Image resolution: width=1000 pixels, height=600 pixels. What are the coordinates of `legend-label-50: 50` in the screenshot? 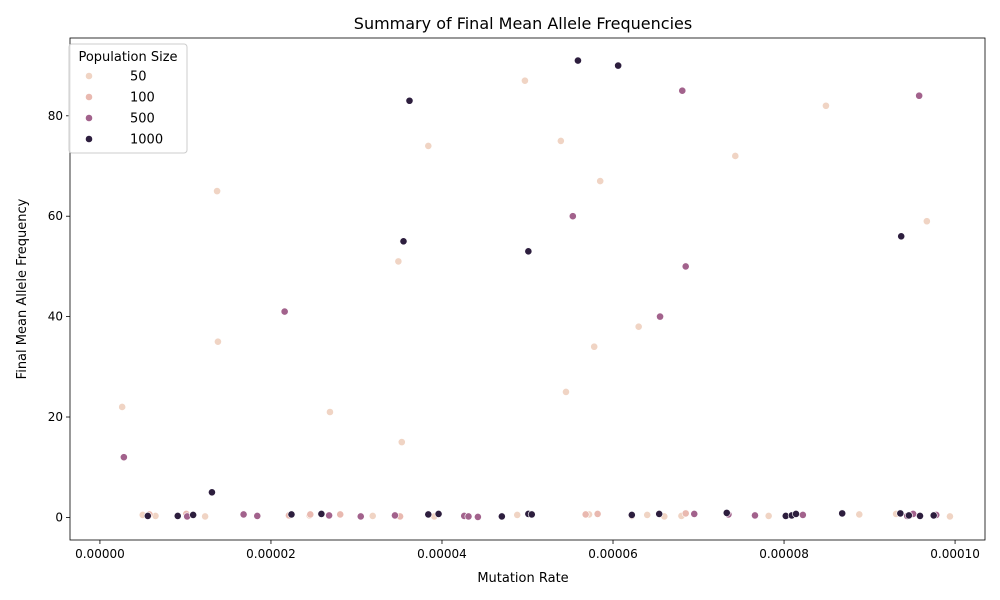 It's located at (138, 77).